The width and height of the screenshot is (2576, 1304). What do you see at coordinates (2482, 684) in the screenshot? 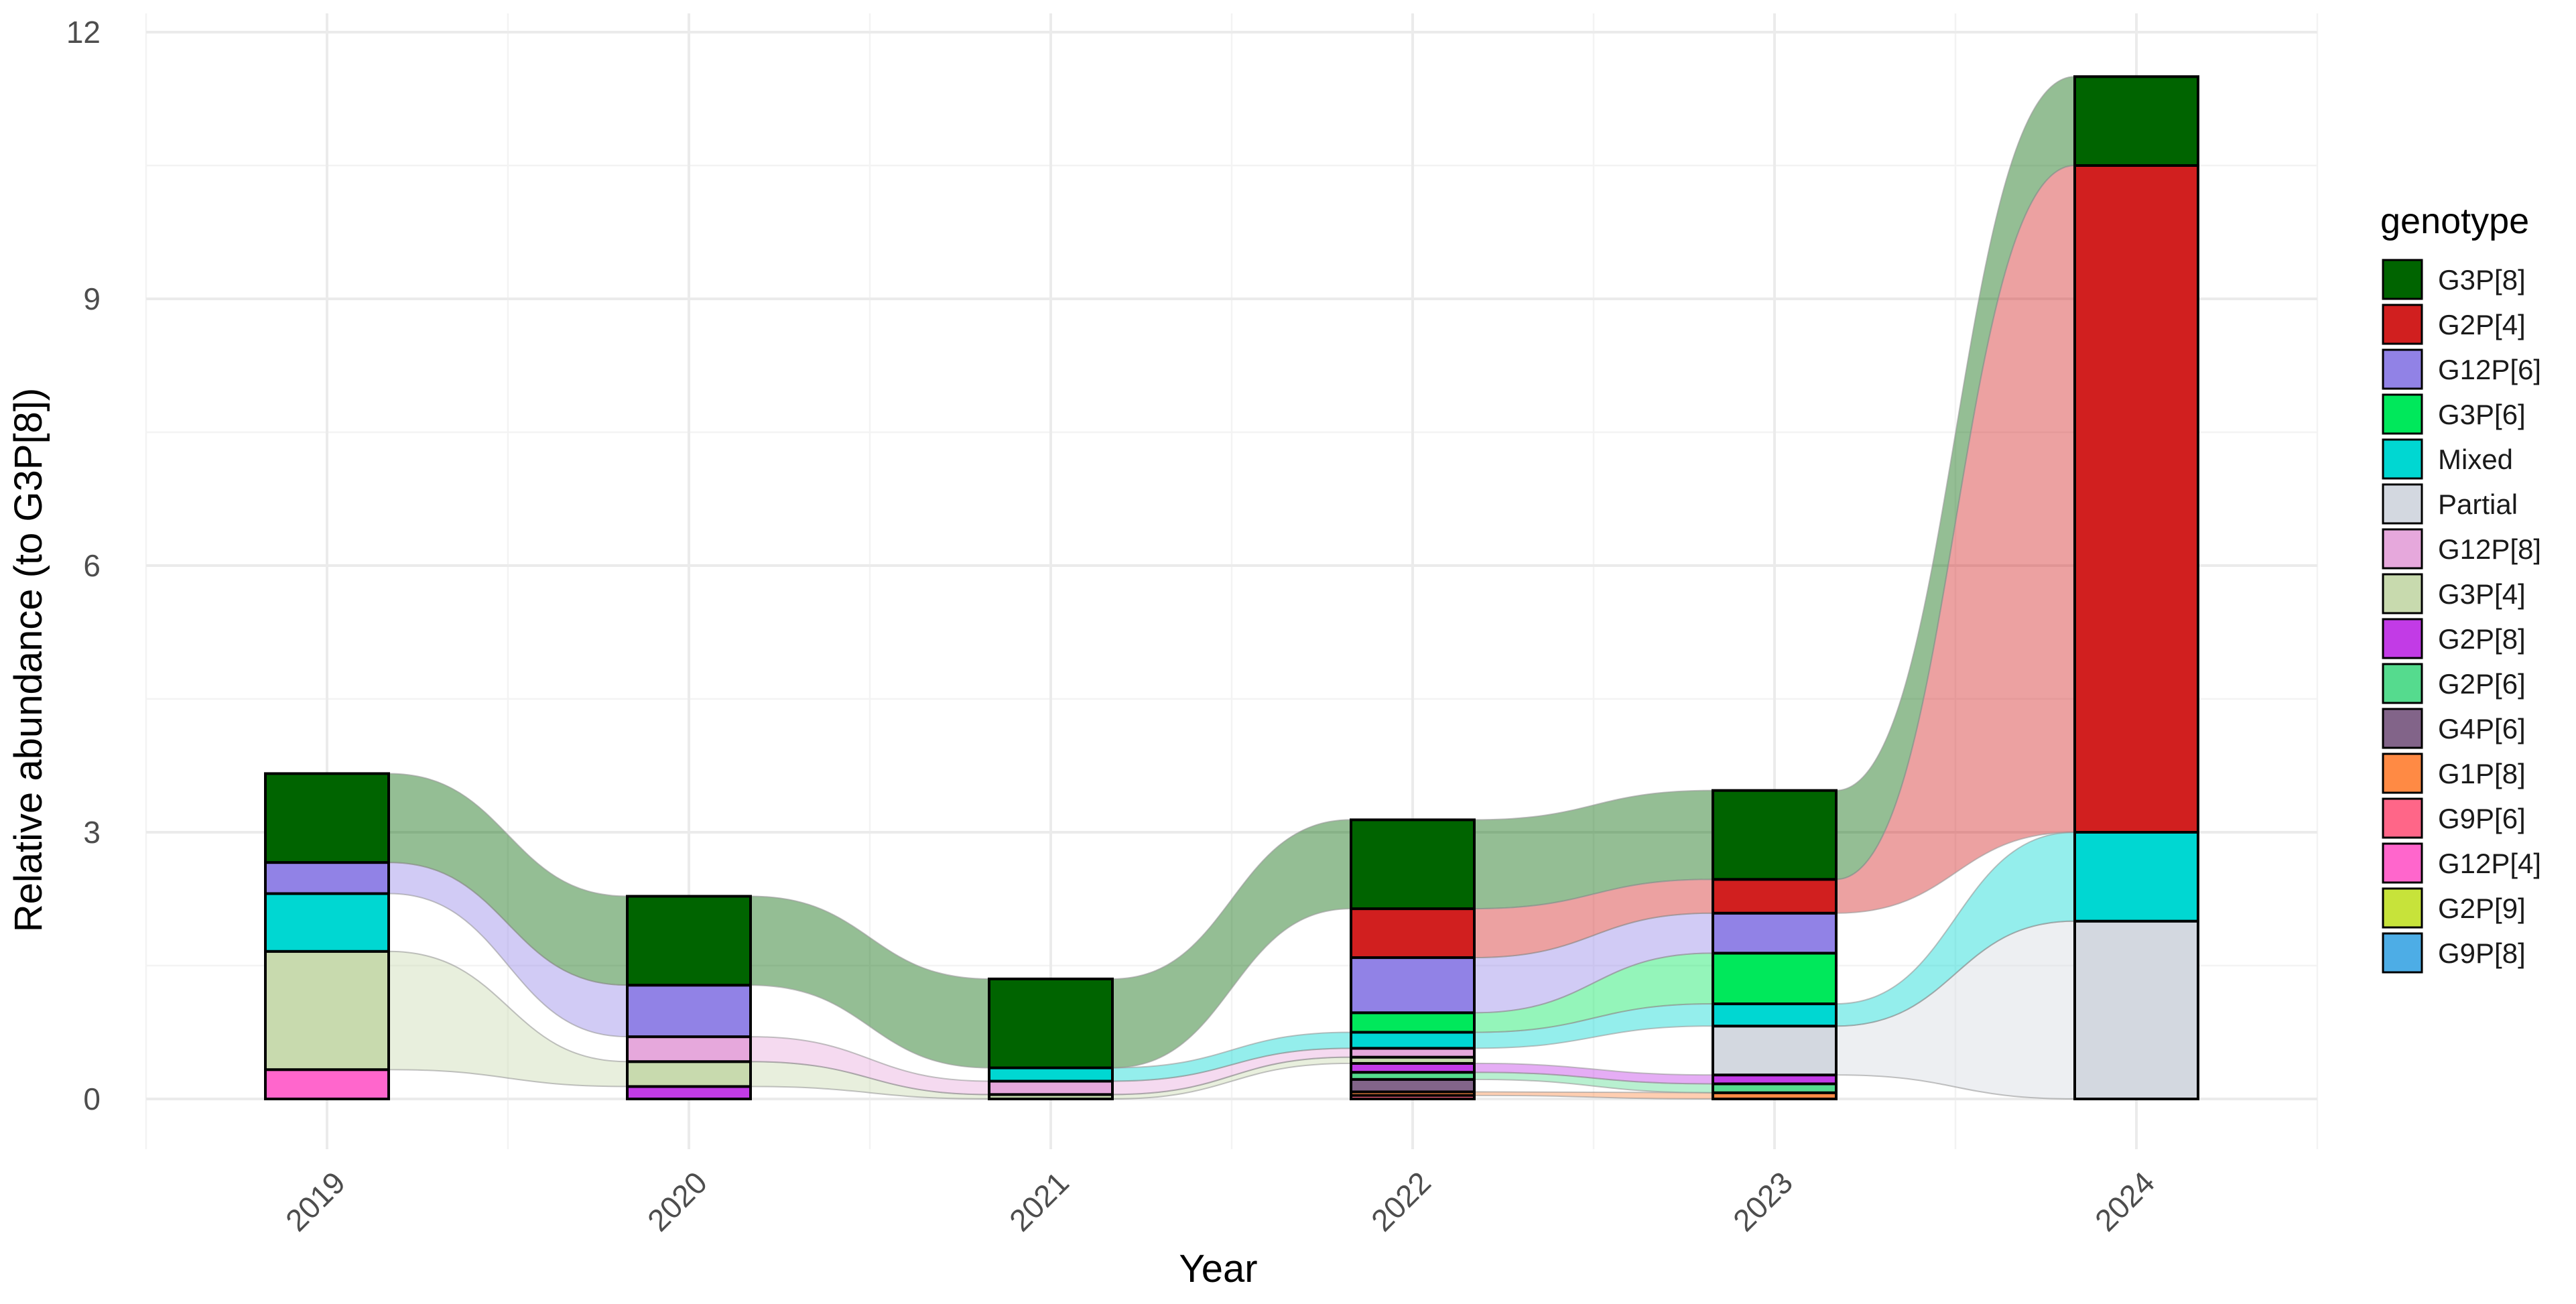
I see `legend-label-G2P[6]: G2P[6]` at bounding box center [2482, 684].